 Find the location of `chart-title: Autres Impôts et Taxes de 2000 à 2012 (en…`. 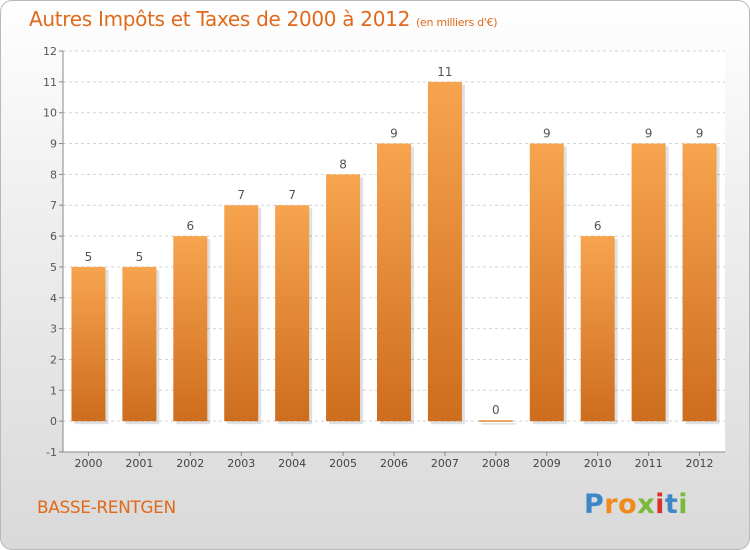

chart-title: Autres Impôts et Taxes de 2000 à 2012 (en… is located at coordinates (263, 19).